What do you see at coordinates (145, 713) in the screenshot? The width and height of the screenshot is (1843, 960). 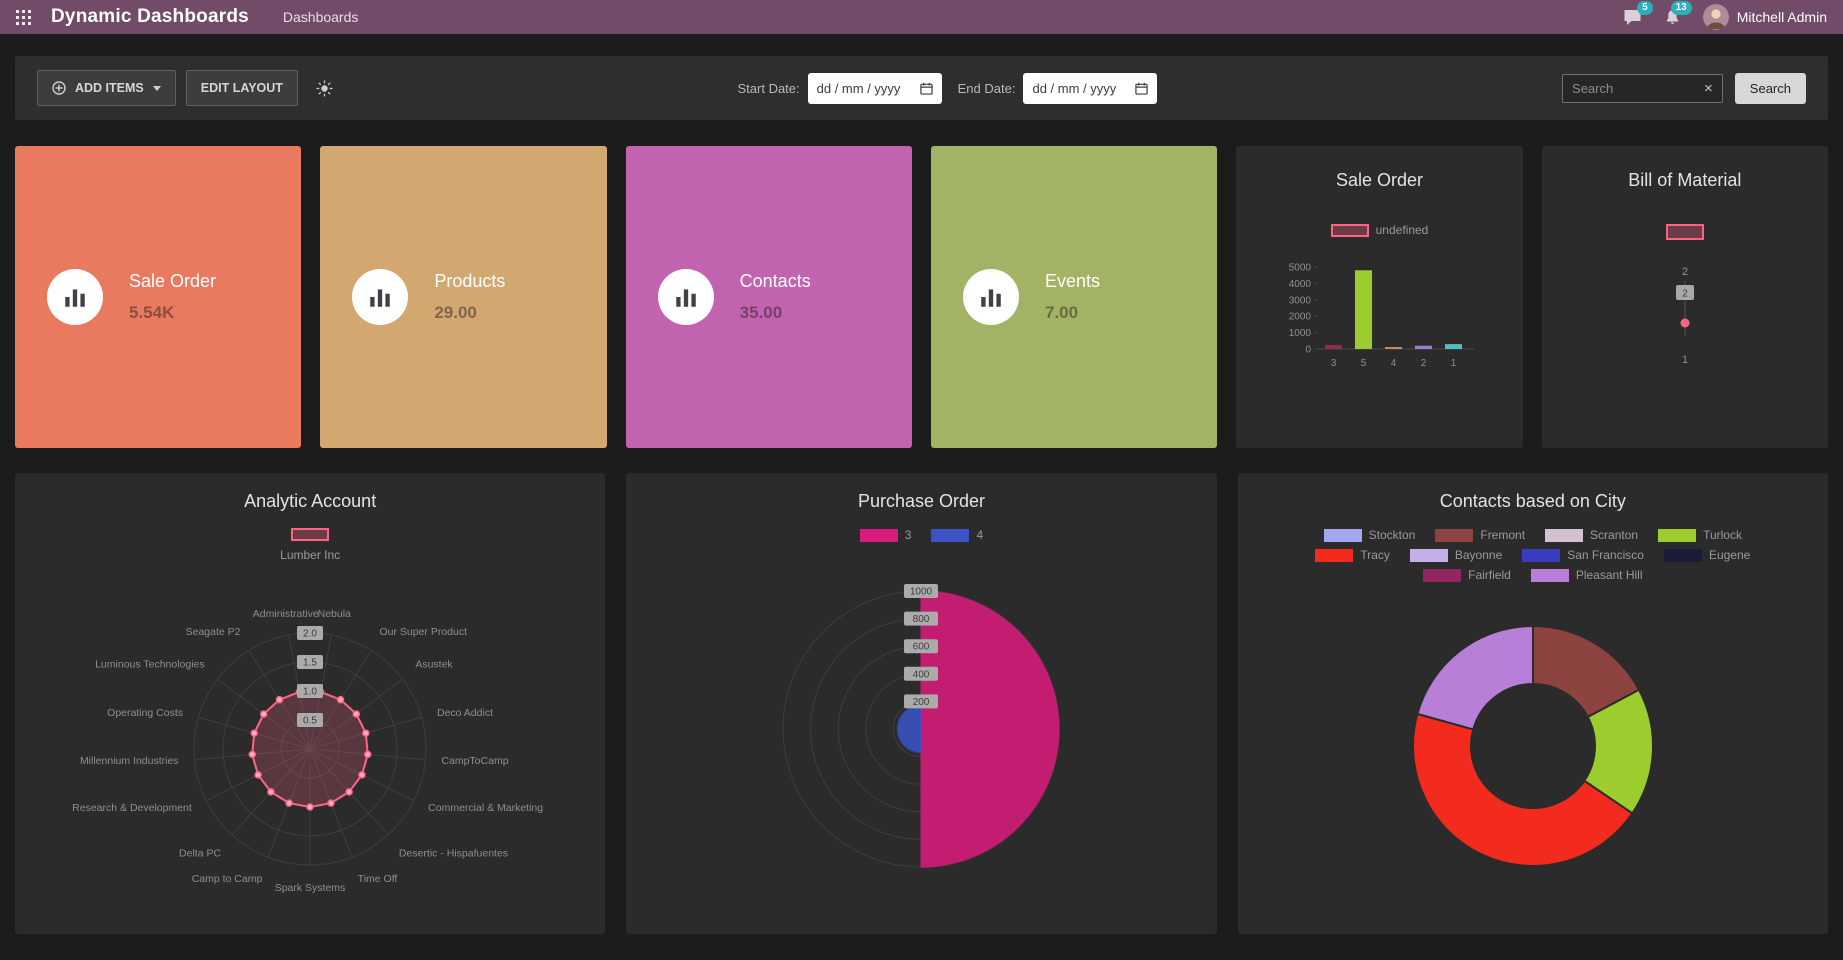 I see `svg-text: Operating Costs` at bounding box center [145, 713].